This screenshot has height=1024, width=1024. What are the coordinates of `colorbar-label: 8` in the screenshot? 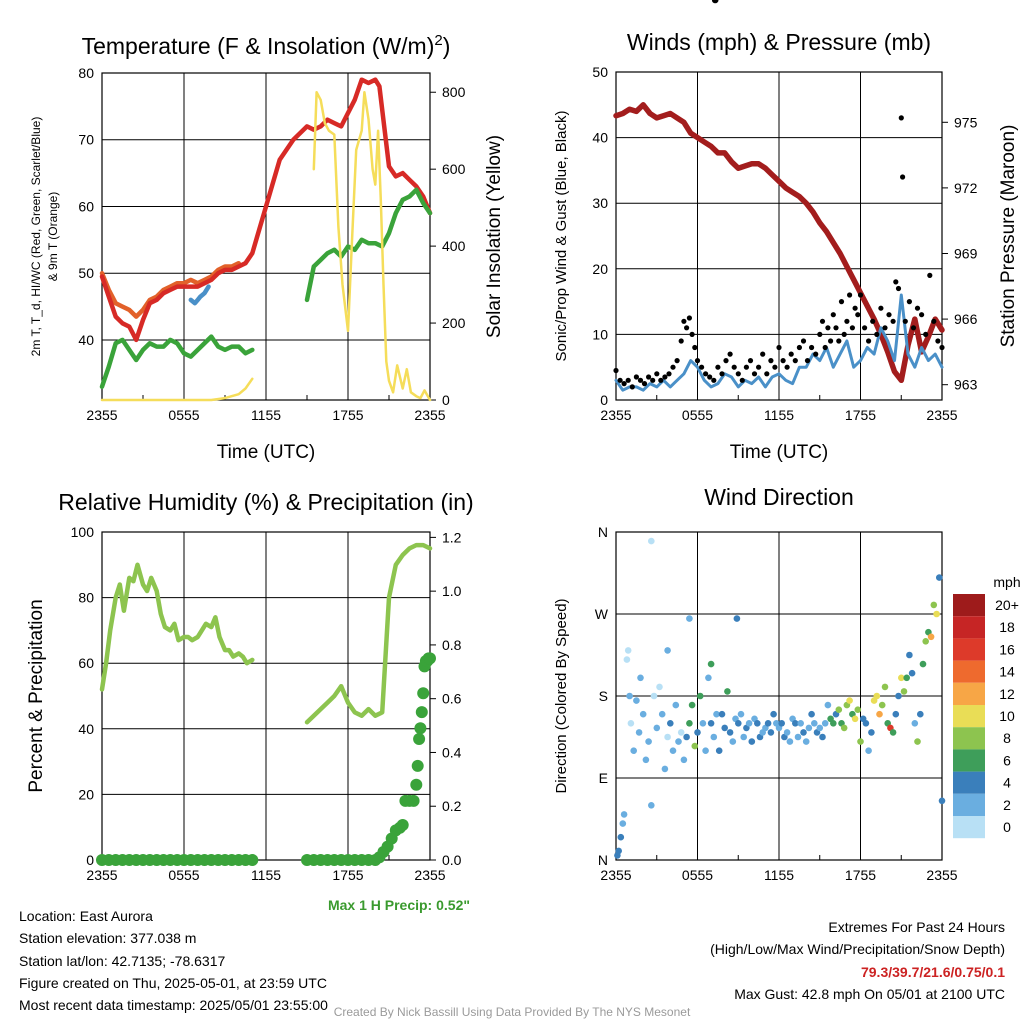 It's located at (1007, 738).